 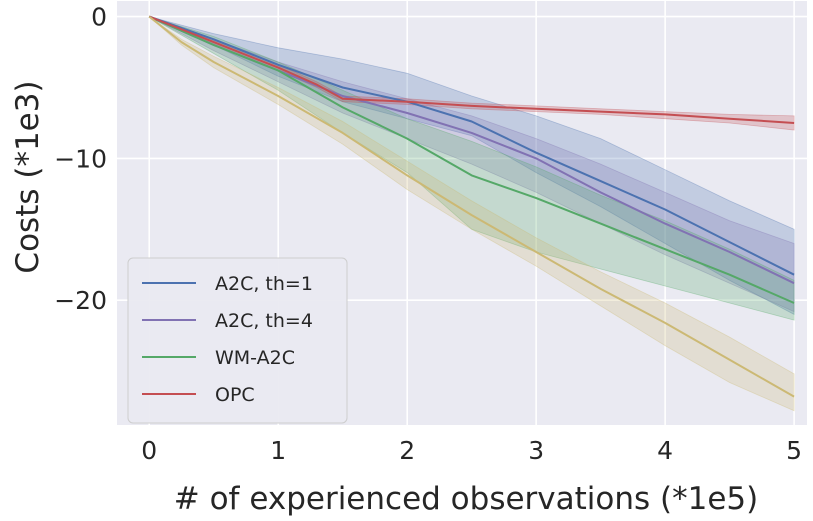 What do you see at coordinates (278, 450) in the screenshot?
I see `x-tick-label: 1` at bounding box center [278, 450].